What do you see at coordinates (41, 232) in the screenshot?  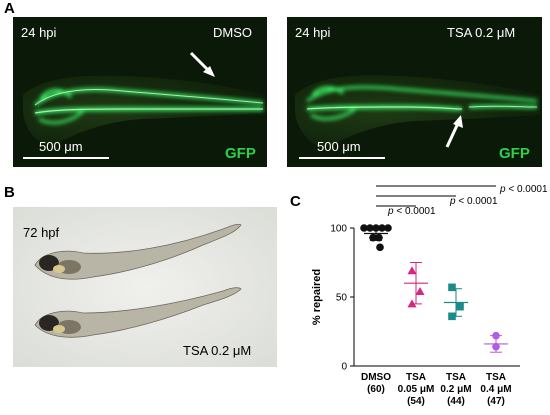 I see `stage-label: 72 hpf` at bounding box center [41, 232].